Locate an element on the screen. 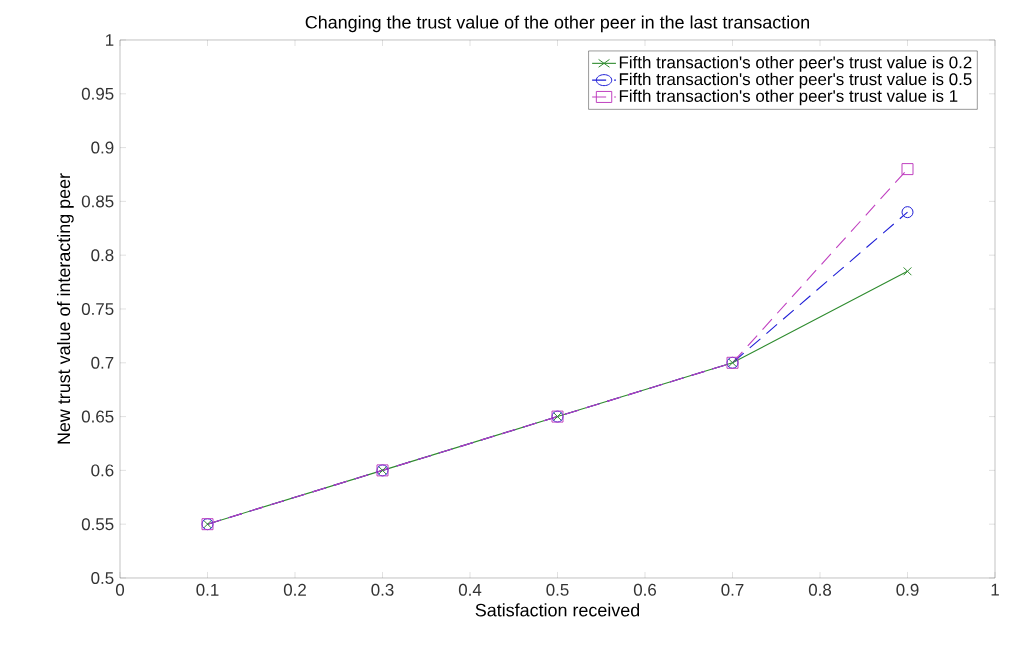 This screenshot has width=1013, height=646. y-tick-label: 0.5 is located at coordinates (102, 577).